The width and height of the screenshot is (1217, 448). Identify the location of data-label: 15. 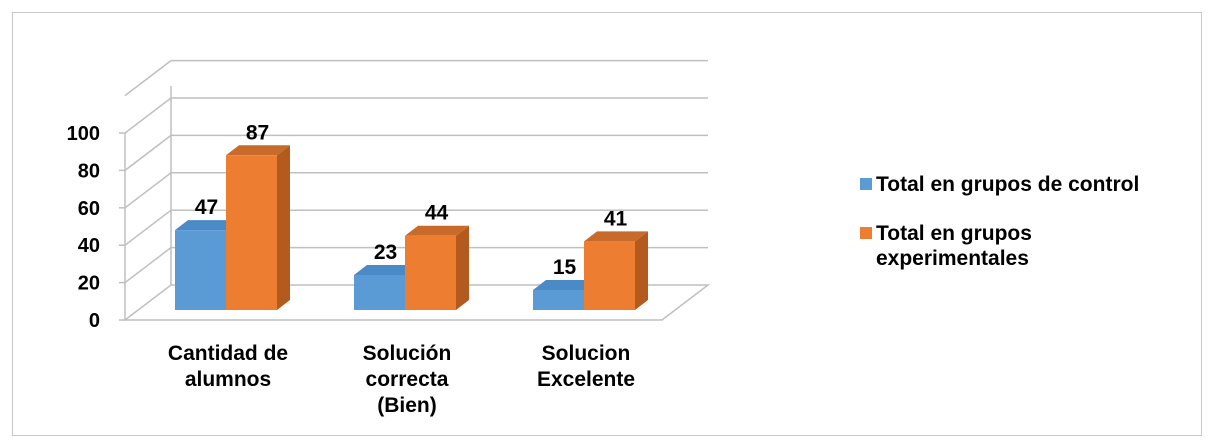
(565, 267).